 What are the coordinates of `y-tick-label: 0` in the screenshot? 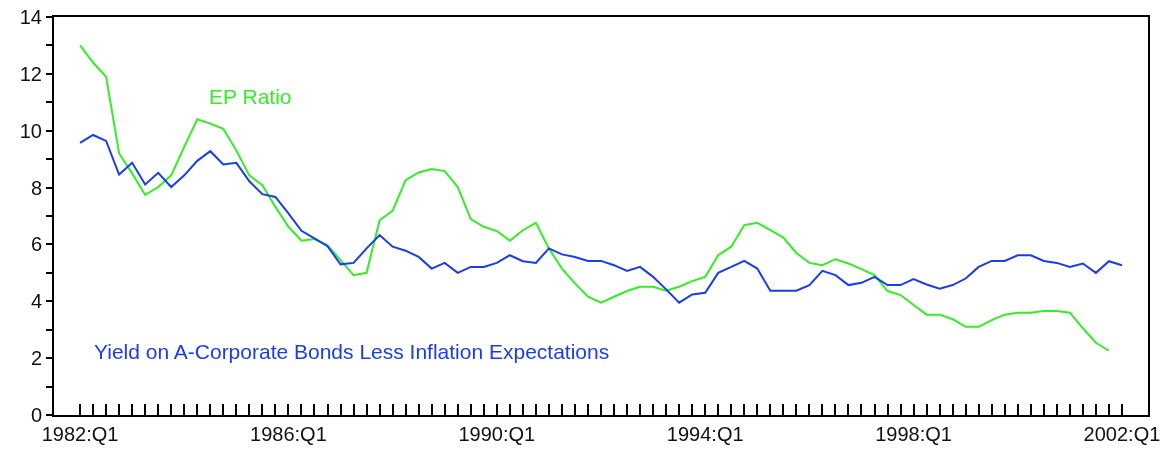 It's located at (36, 415).